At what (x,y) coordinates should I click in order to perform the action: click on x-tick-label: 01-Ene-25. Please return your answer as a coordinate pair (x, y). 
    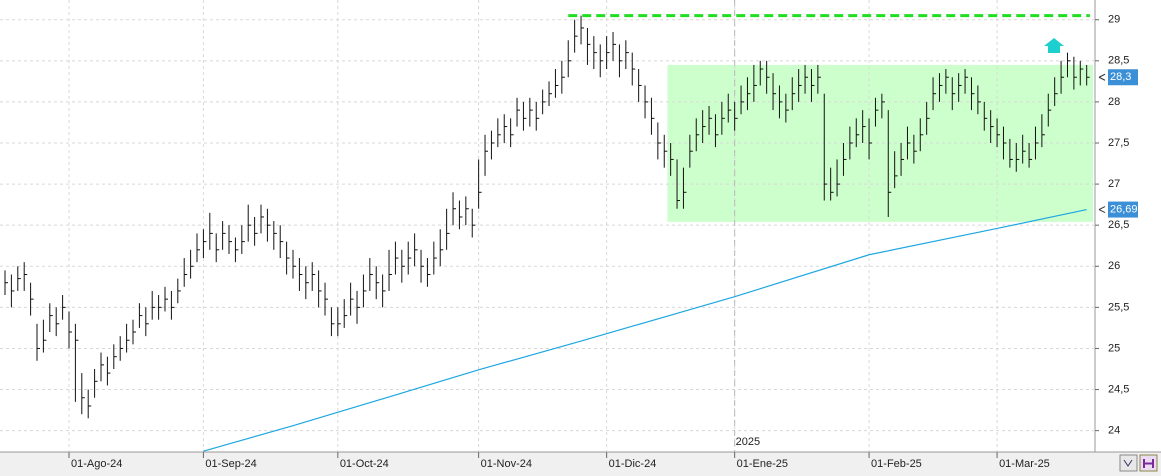
    Looking at the image, I should click on (762, 464).